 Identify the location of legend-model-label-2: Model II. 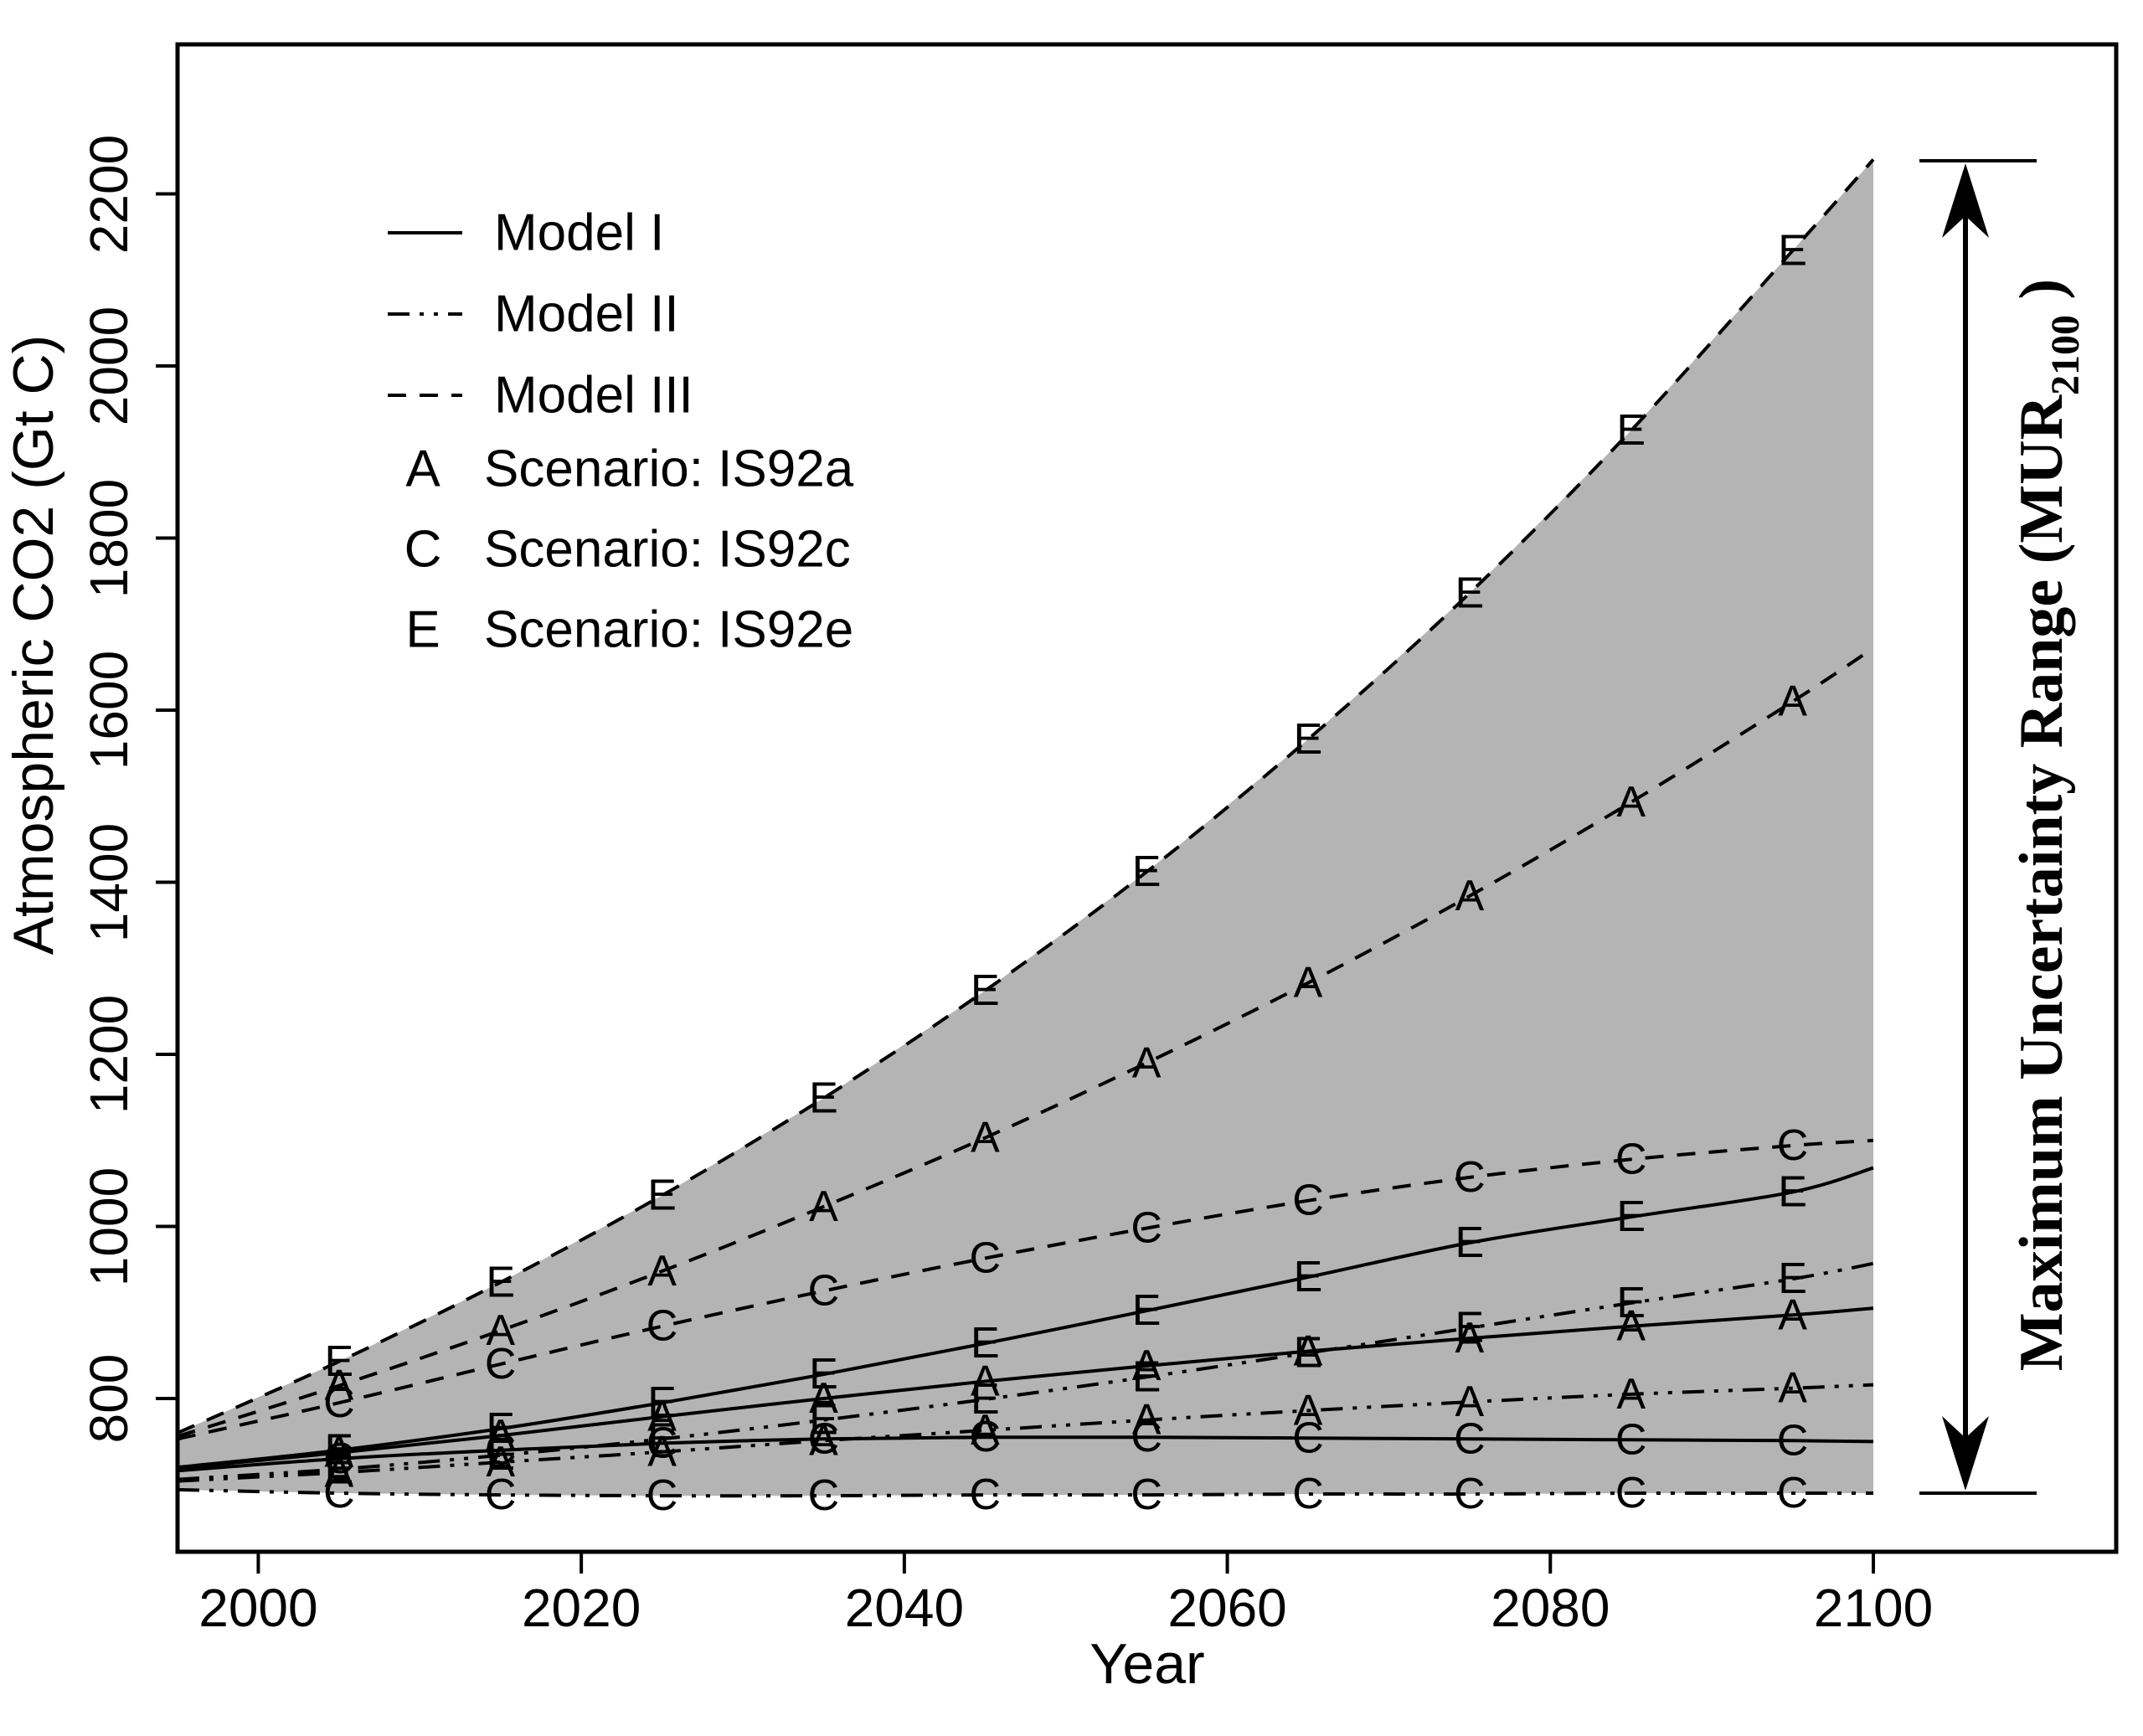
(586, 314).